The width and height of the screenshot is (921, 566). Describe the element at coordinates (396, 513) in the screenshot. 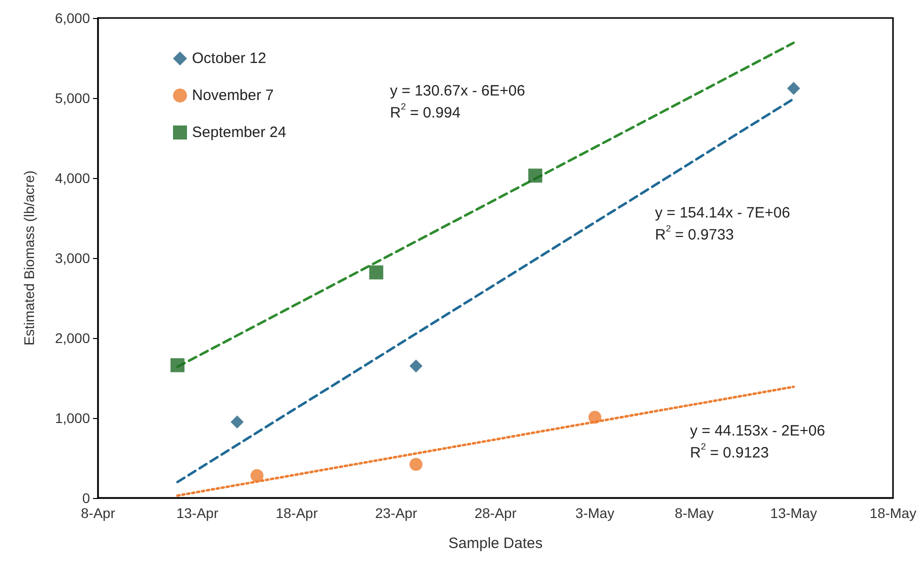

I see `x-tick-label: 23-Apr` at that location.